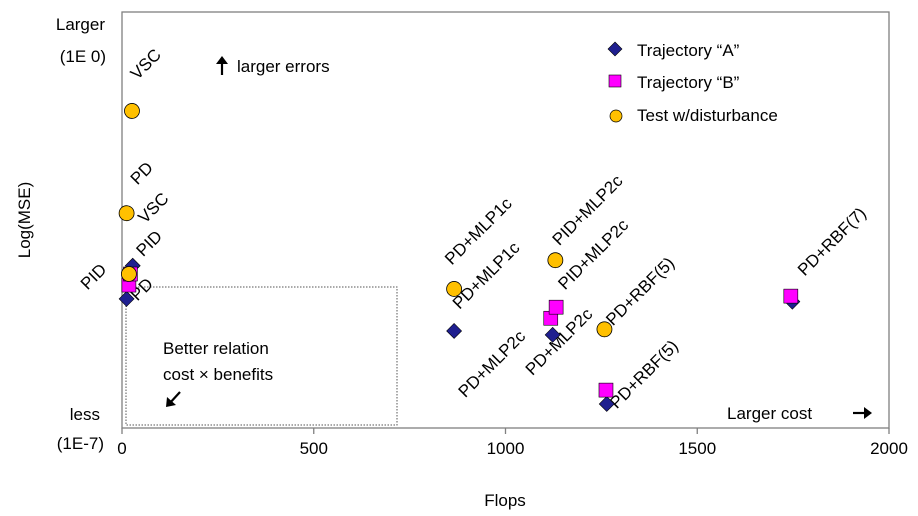  Describe the element at coordinates (173, 399) in the screenshot. I see `arrow-down-left-icon` at that location.